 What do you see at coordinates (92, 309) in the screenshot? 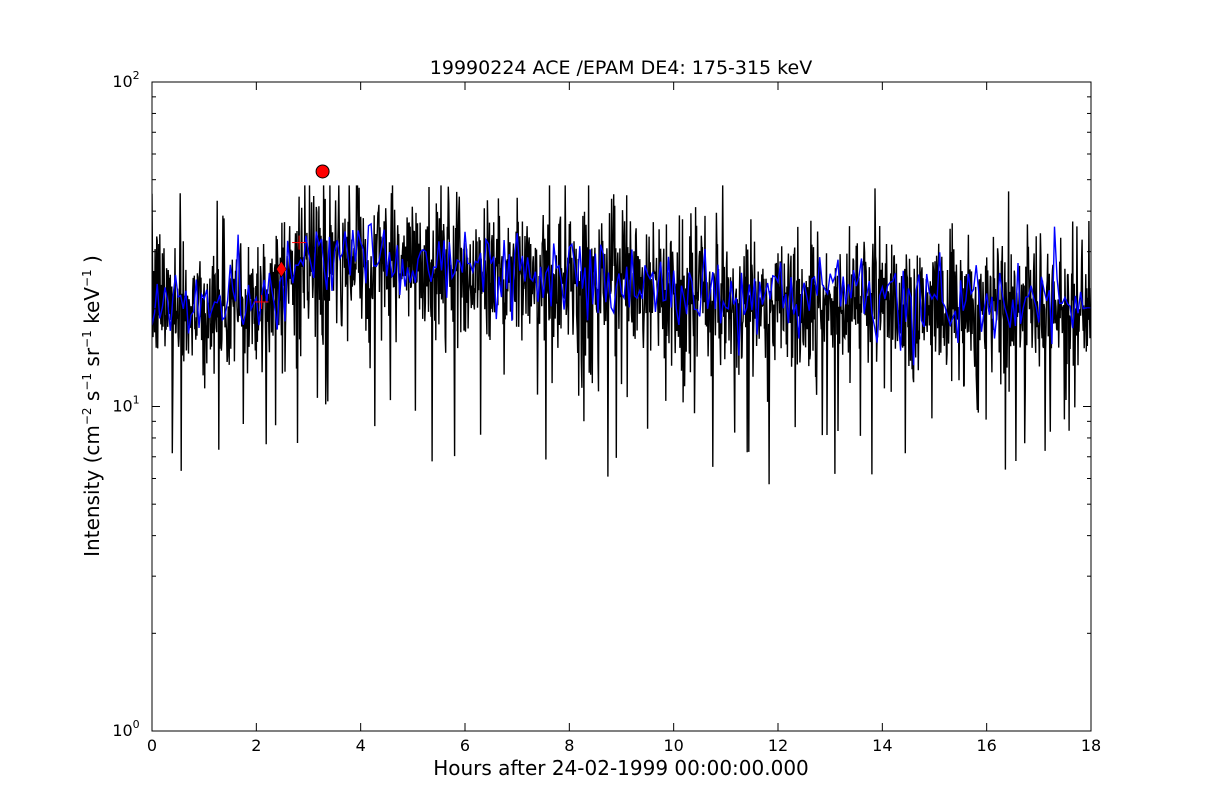
I see `y-label-mid-3: keV` at bounding box center [92, 309].